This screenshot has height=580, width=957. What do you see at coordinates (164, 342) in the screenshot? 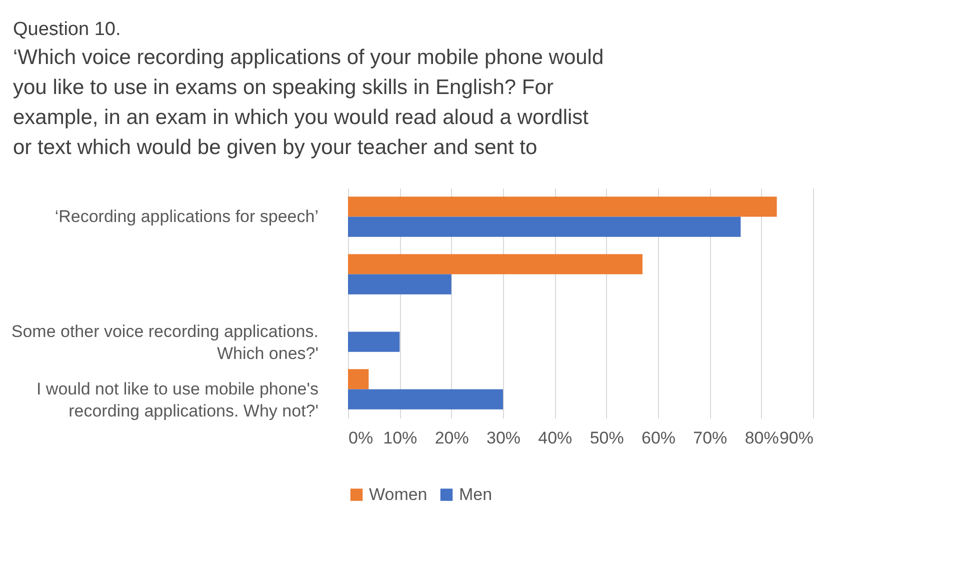
I see `y-tick-label: Some other voice recording applications. Which ones?'` at bounding box center [164, 342].